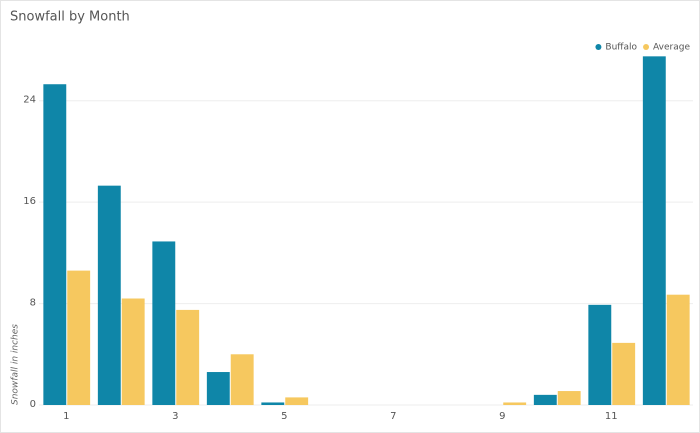 The image size is (700, 433). I want to click on x-tick-label: 5, so click(284, 416).